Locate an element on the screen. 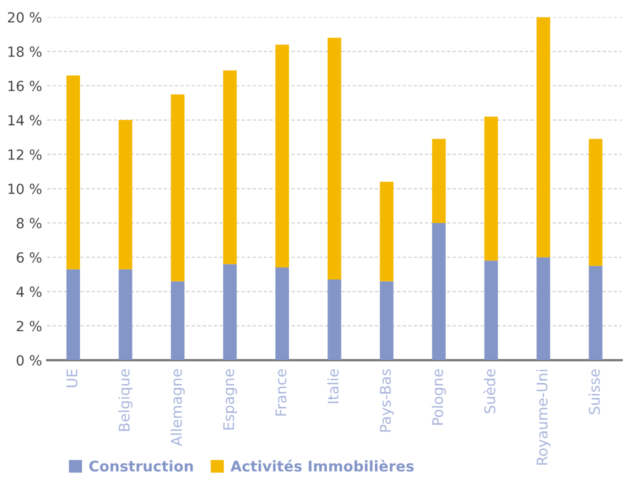 The image size is (628, 490). y-tick-label: 0 % is located at coordinates (29, 360).